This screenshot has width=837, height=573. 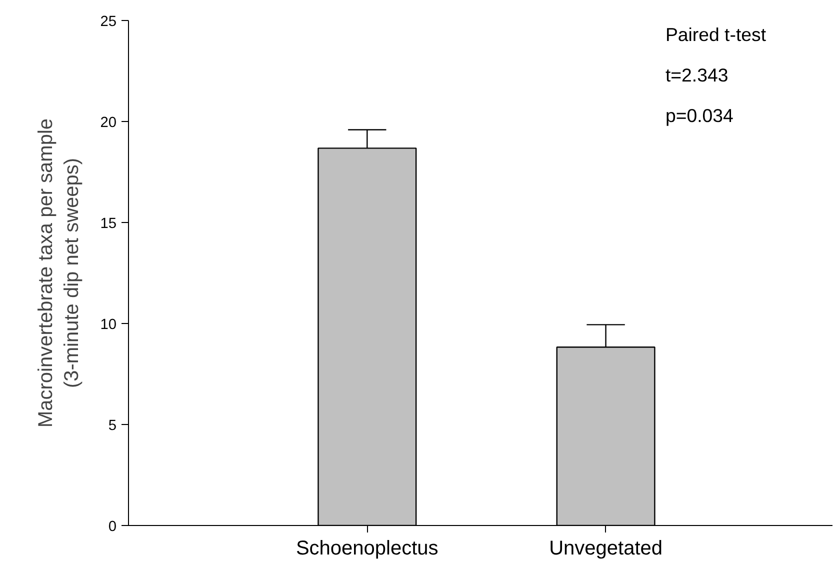 I want to click on y-tick-label: 20, so click(x=108, y=123).